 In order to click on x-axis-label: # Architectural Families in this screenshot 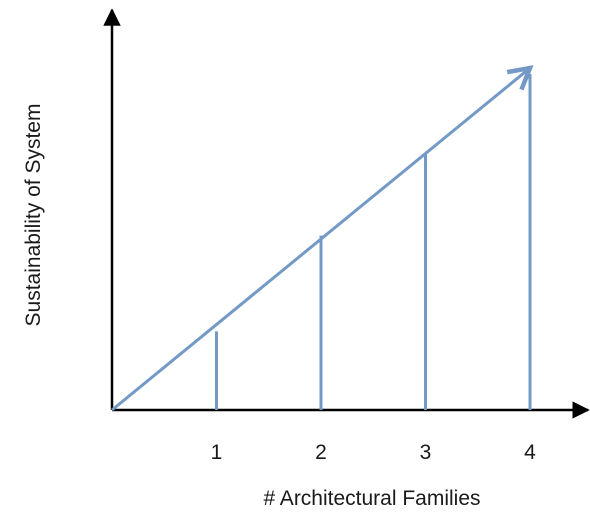, I will do `click(371, 498)`.